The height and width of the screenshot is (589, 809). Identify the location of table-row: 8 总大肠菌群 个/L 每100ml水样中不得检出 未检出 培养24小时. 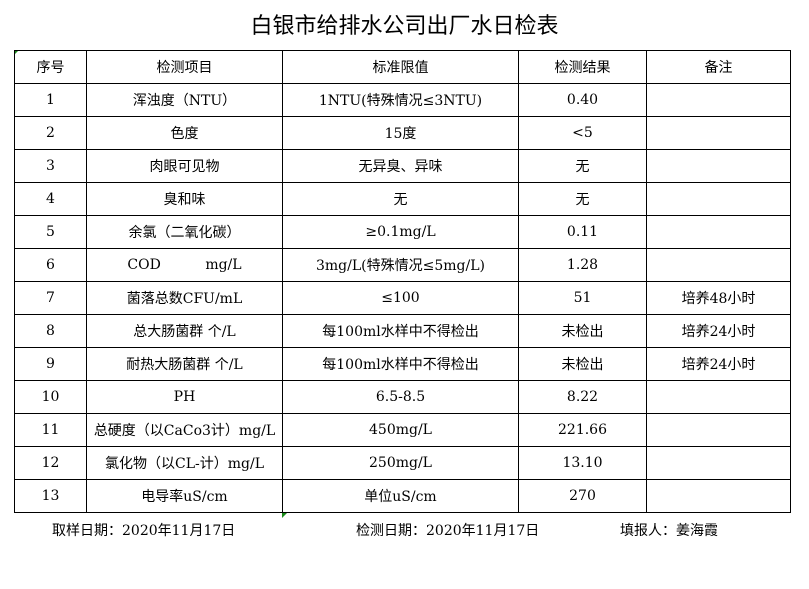
(402, 331).